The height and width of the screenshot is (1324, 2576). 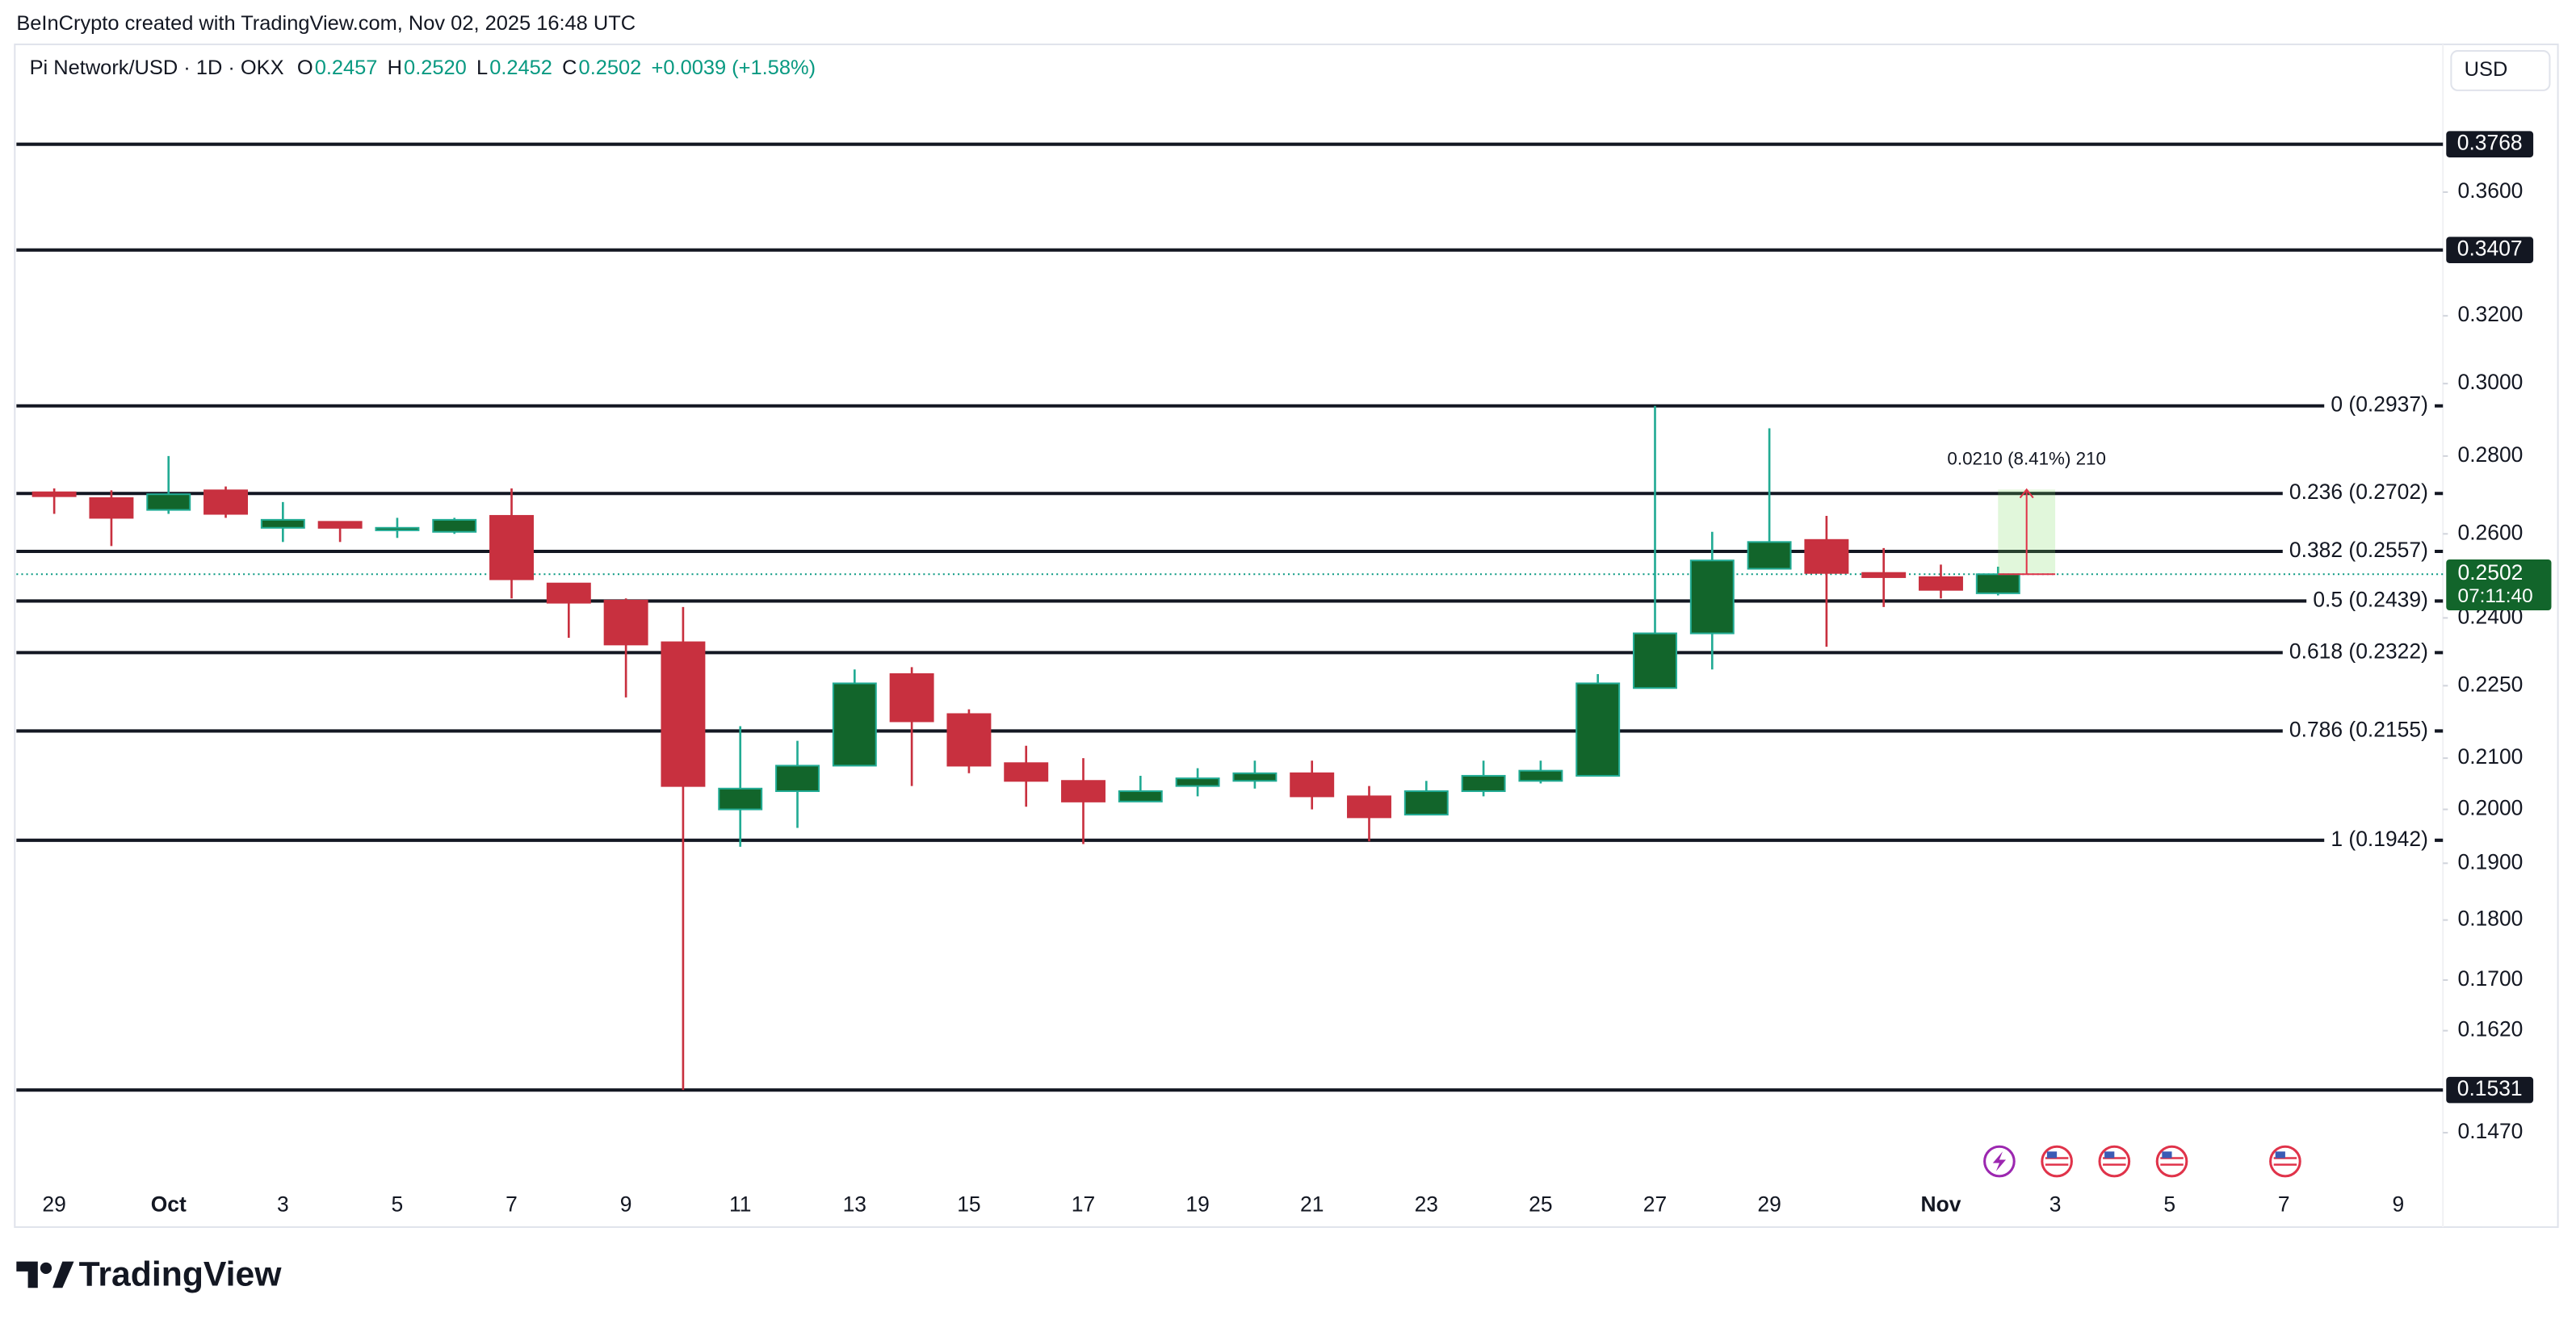 I want to click on legend-field-label: O, so click(x=305, y=68).